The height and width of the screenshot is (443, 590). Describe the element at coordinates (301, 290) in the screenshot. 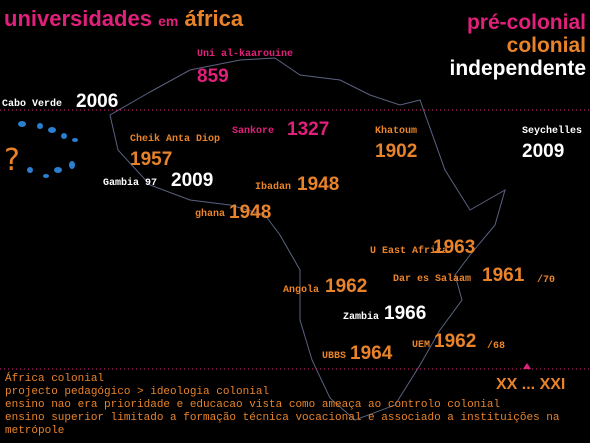

I see `label-name: Angola` at that location.